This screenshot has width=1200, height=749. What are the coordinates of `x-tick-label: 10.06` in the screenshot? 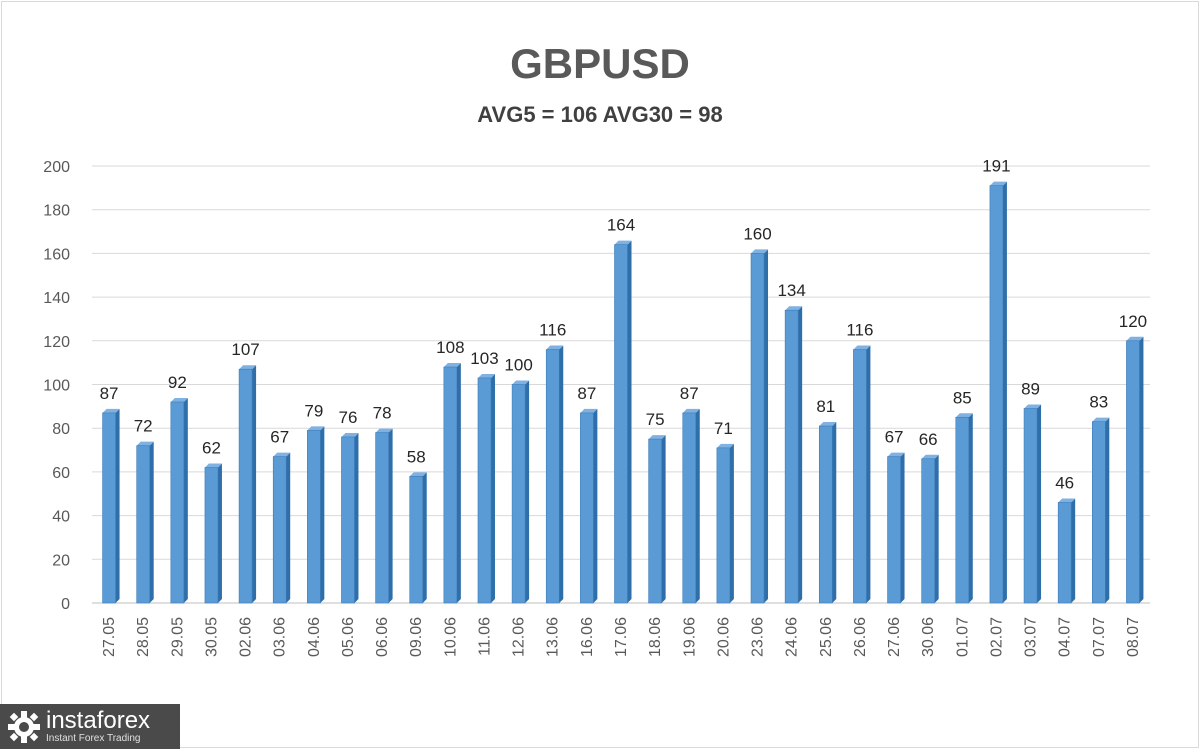 It's located at (450, 637).